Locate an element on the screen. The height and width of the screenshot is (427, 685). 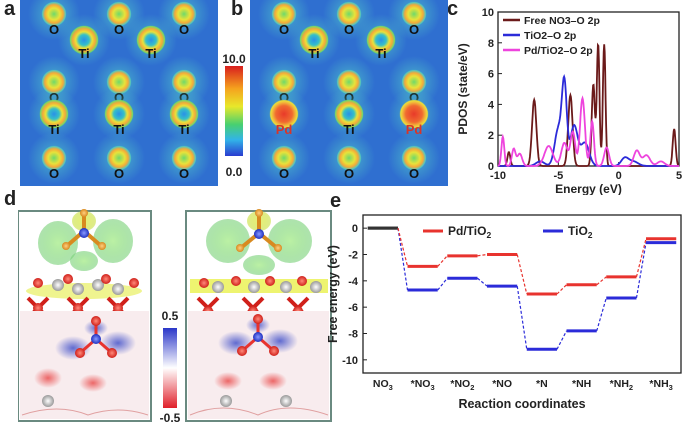
fe-xtick-label: *NO is located at coordinates (502, 384).